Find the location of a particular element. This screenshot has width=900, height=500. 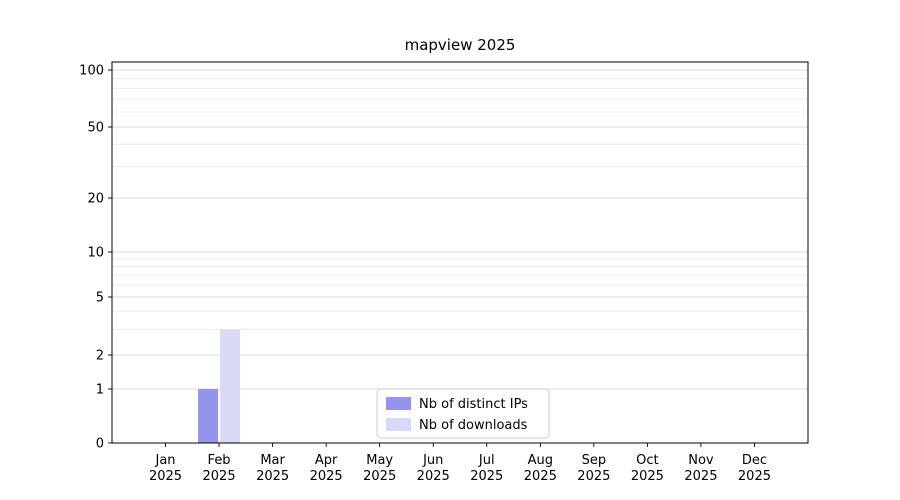

x-tick-label-month: Nov is located at coordinates (701, 460).